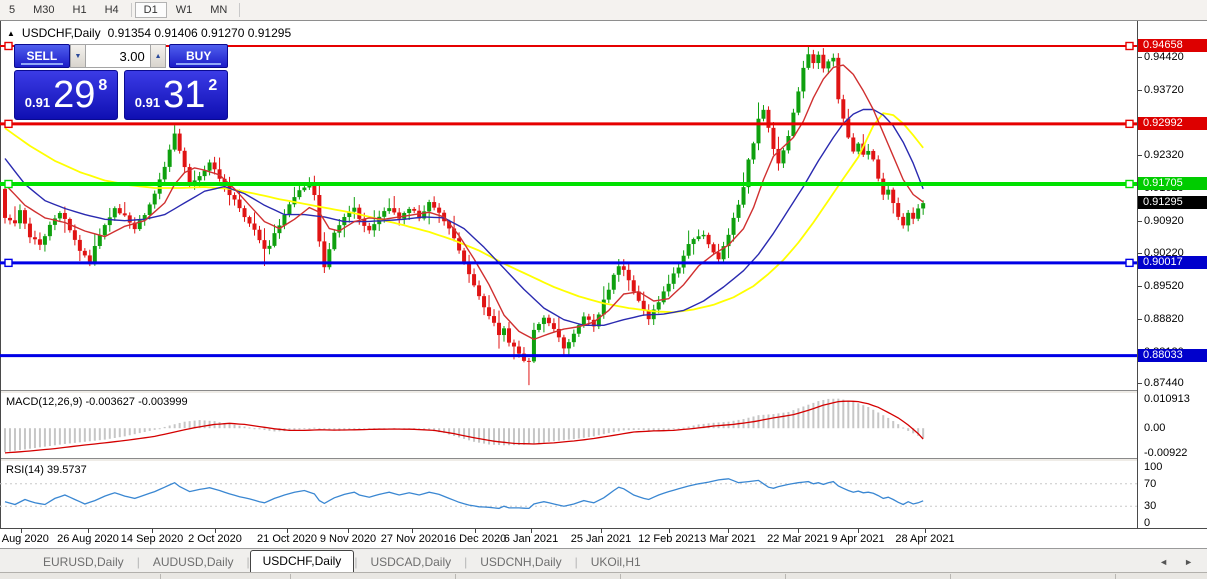 This screenshot has width=1207, height=579. What do you see at coordinates (213, 85) in the screenshot?
I see `buy-price-pip: 2` at bounding box center [213, 85].